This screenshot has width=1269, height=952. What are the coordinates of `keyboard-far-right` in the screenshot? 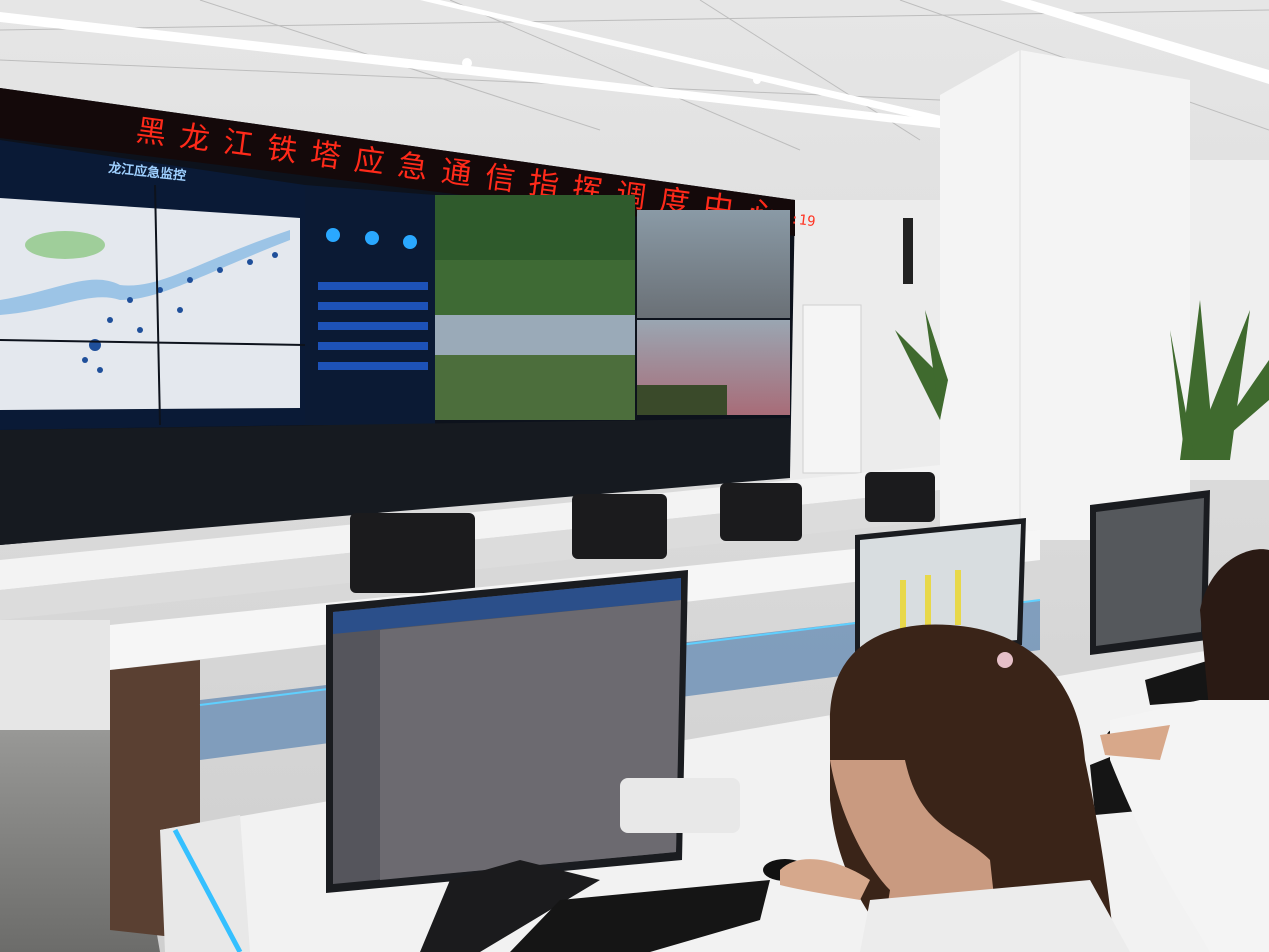 It's located at (1180, 682).